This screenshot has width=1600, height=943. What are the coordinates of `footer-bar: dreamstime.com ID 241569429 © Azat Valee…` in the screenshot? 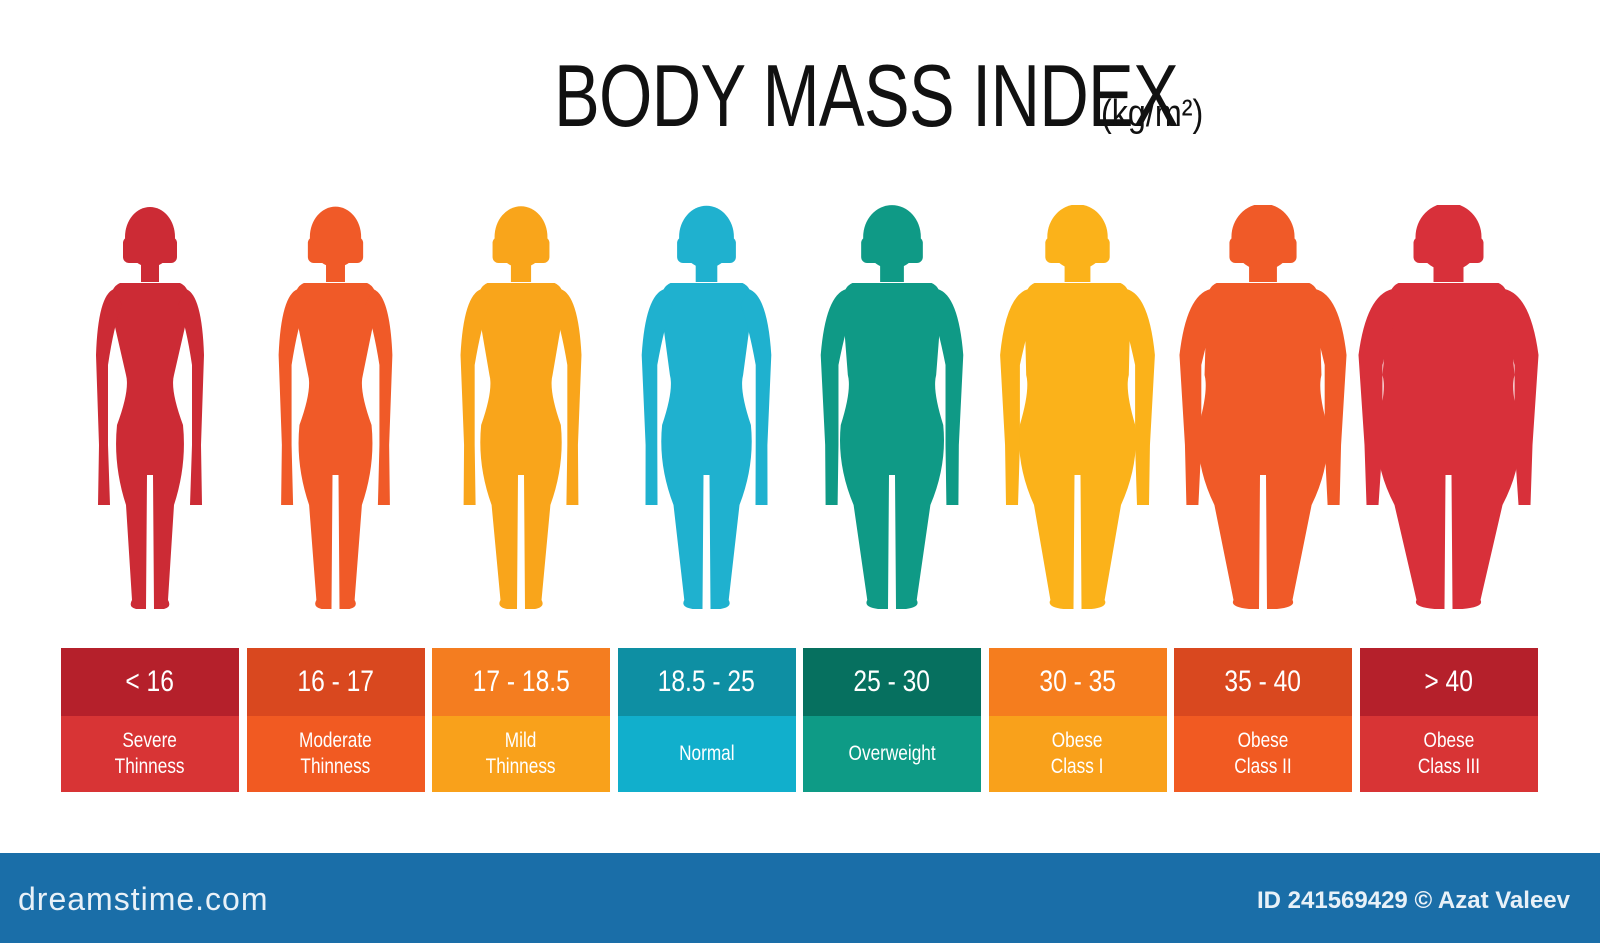 It's located at (800, 898).